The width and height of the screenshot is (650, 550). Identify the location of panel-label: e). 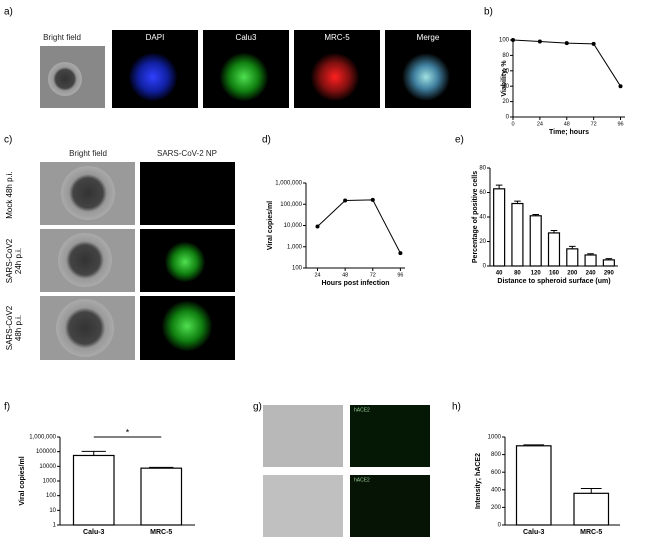
(459, 140).